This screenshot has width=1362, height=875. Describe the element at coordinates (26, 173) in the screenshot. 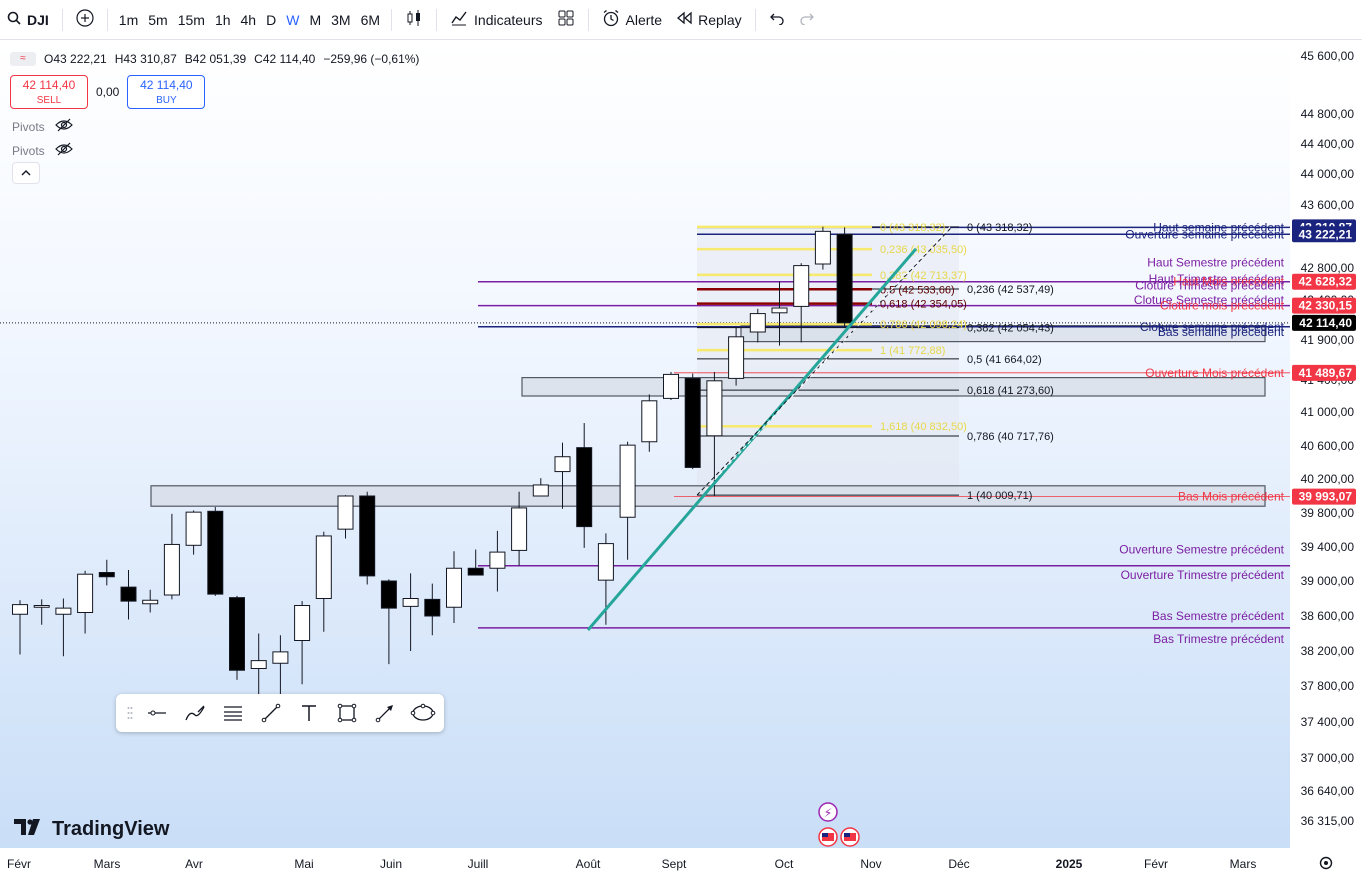

I see `collapse-legend-button` at that location.